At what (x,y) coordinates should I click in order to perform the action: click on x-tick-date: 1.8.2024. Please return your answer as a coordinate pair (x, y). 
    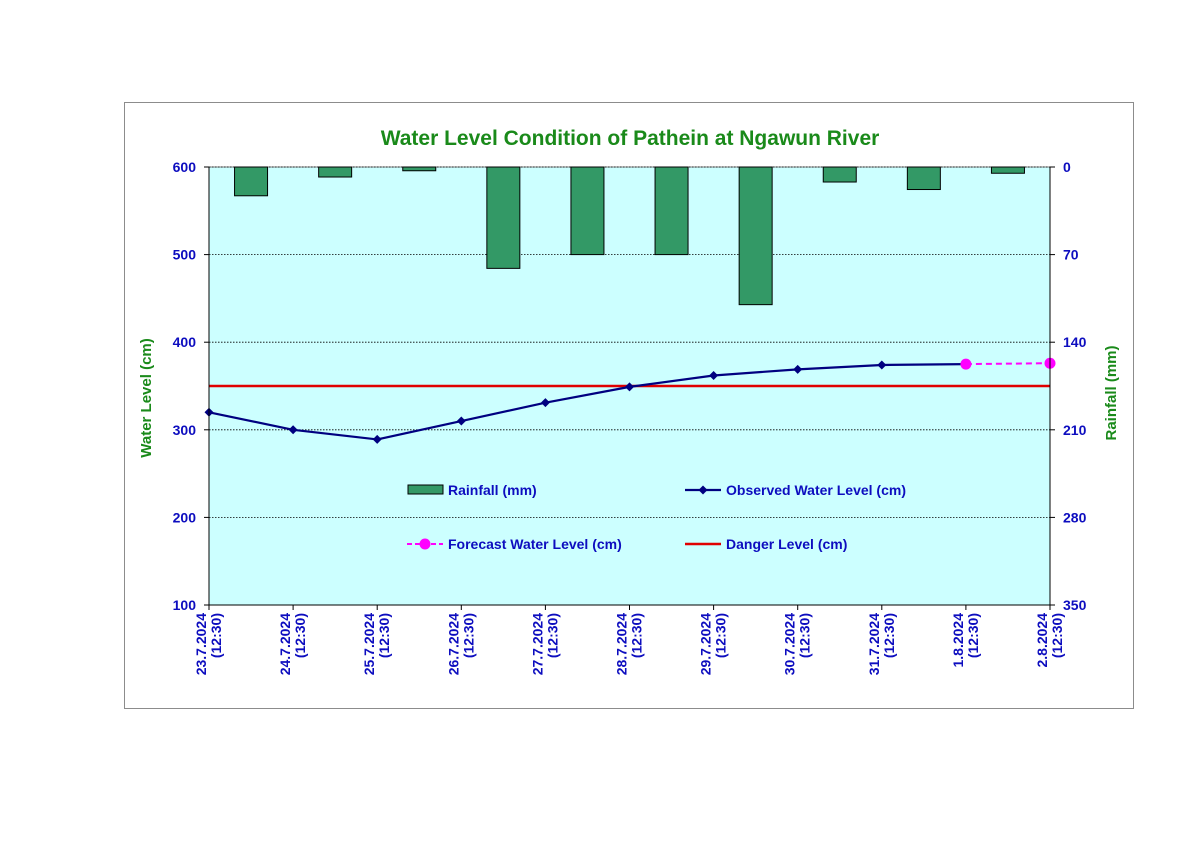
    Looking at the image, I should click on (958, 640).